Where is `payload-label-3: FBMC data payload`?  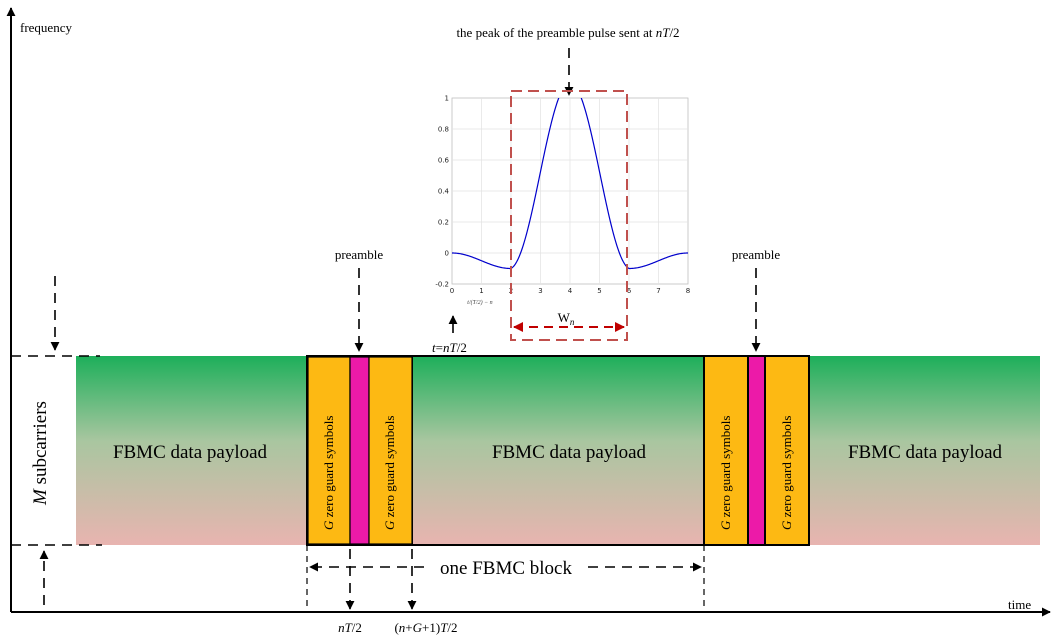 payload-label-3: FBMC data payload is located at coordinates (925, 452).